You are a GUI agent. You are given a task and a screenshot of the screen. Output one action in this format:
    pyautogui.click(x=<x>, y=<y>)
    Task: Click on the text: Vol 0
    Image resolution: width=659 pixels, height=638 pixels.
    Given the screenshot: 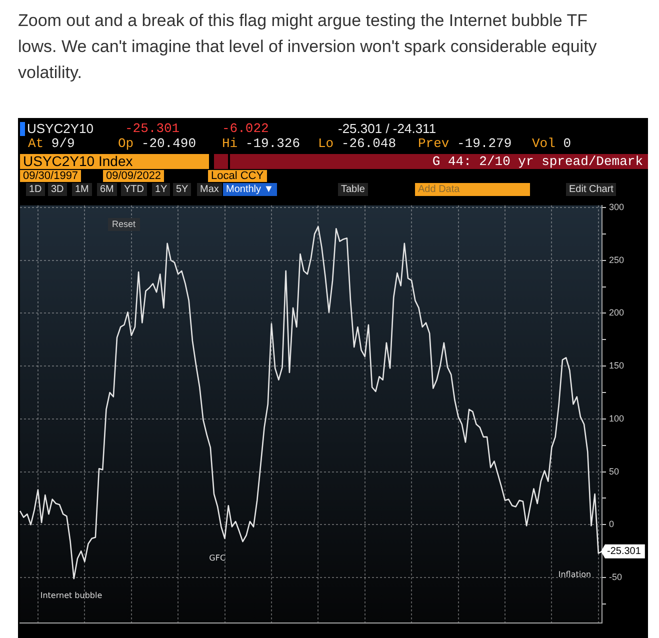 What is the action you would take?
    pyautogui.click(x=552, y=143)
    